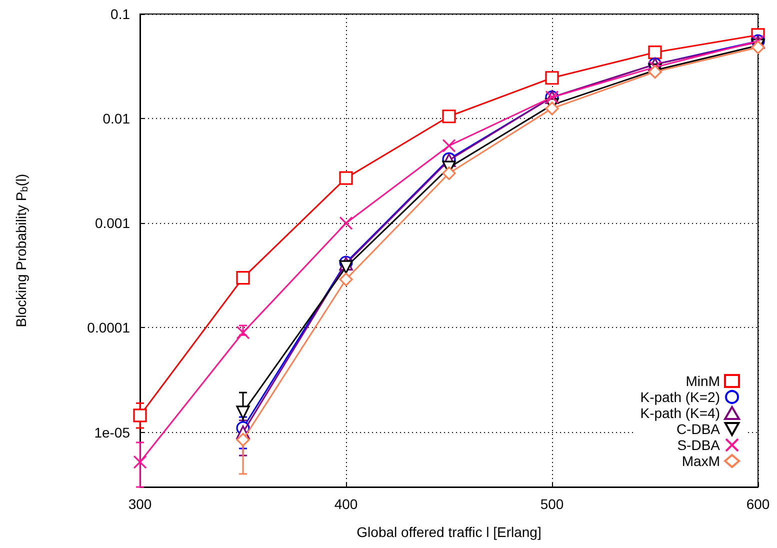 This screenshot has width=777, height=548. Describe the element at coordinates (699, 445) in the screenshot. I see `legend-label: S-DBA` at that location.